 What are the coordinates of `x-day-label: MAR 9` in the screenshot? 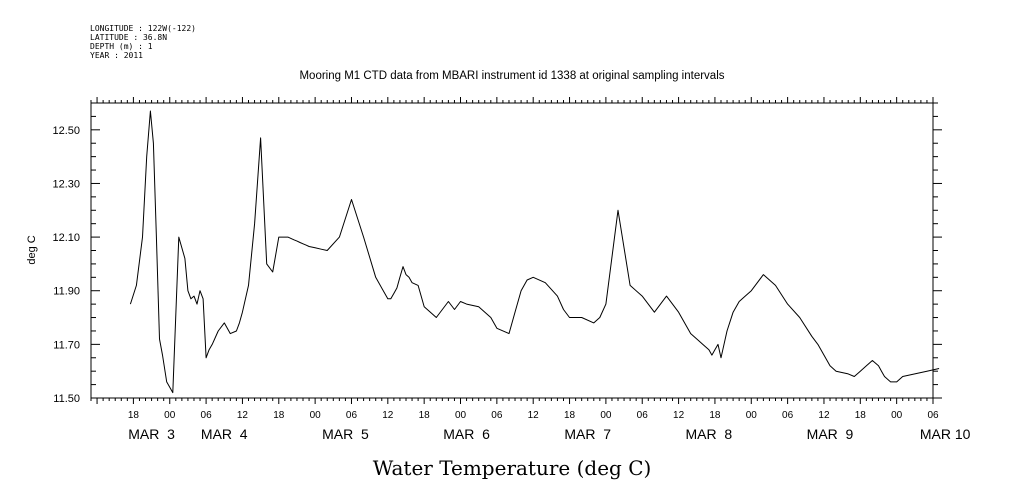 It's located at (830, 434).